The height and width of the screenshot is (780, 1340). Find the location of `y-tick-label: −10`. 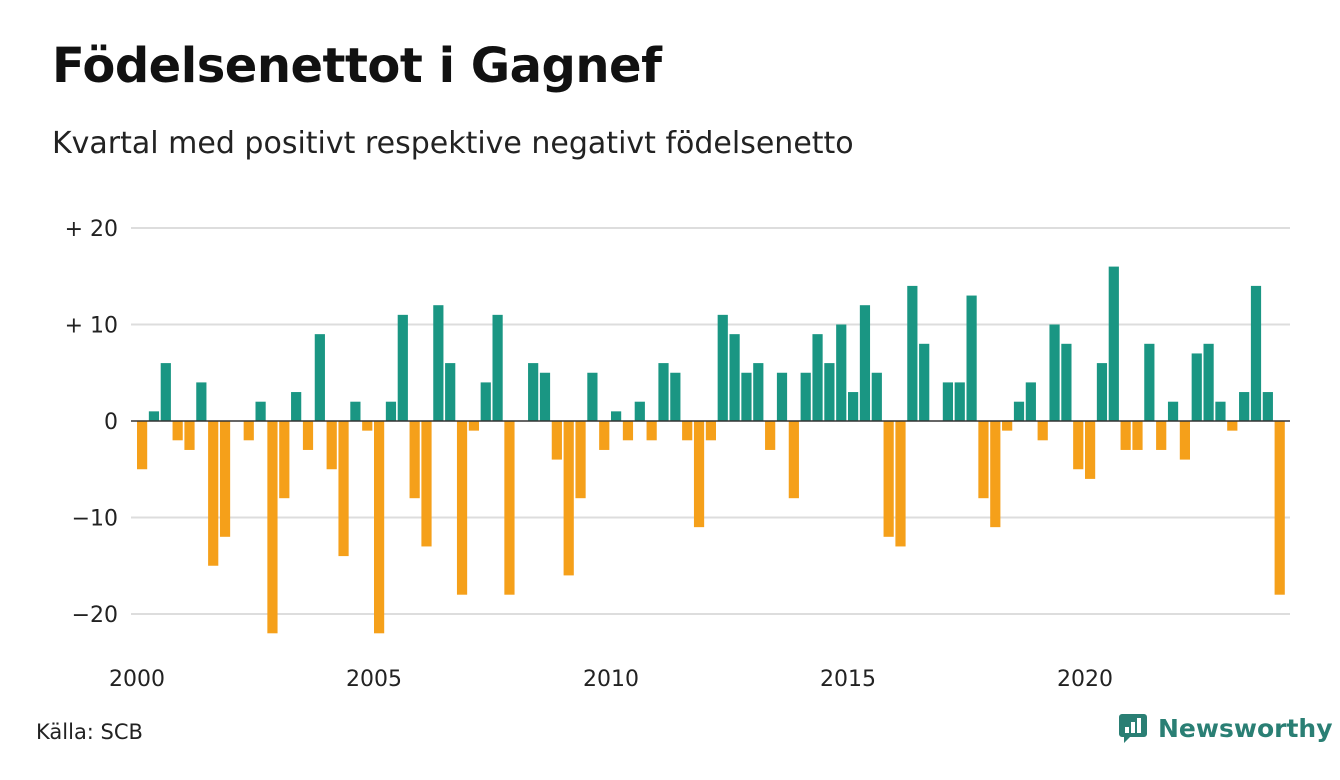

y-tick-label: −10 is located at coordinates (95, 519).